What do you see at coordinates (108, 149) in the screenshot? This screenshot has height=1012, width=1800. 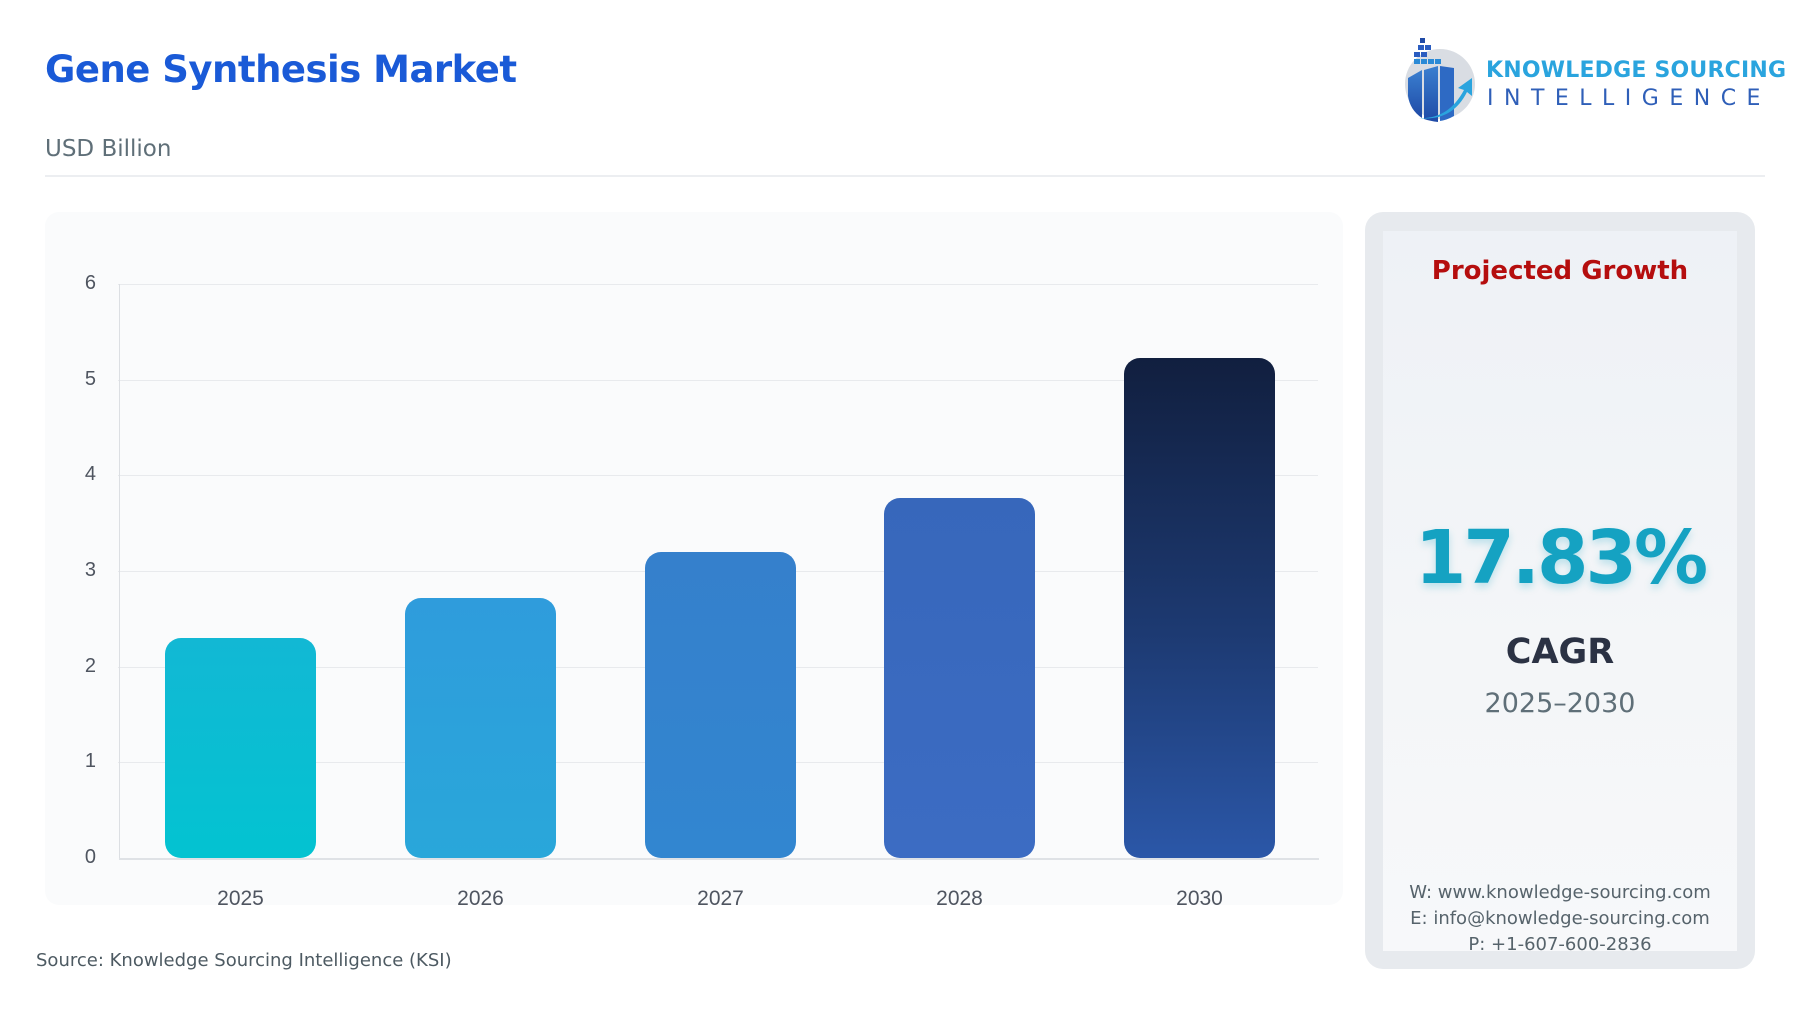 I see `unit-subtitle: USD Billion` at bounding box center [108, 149].